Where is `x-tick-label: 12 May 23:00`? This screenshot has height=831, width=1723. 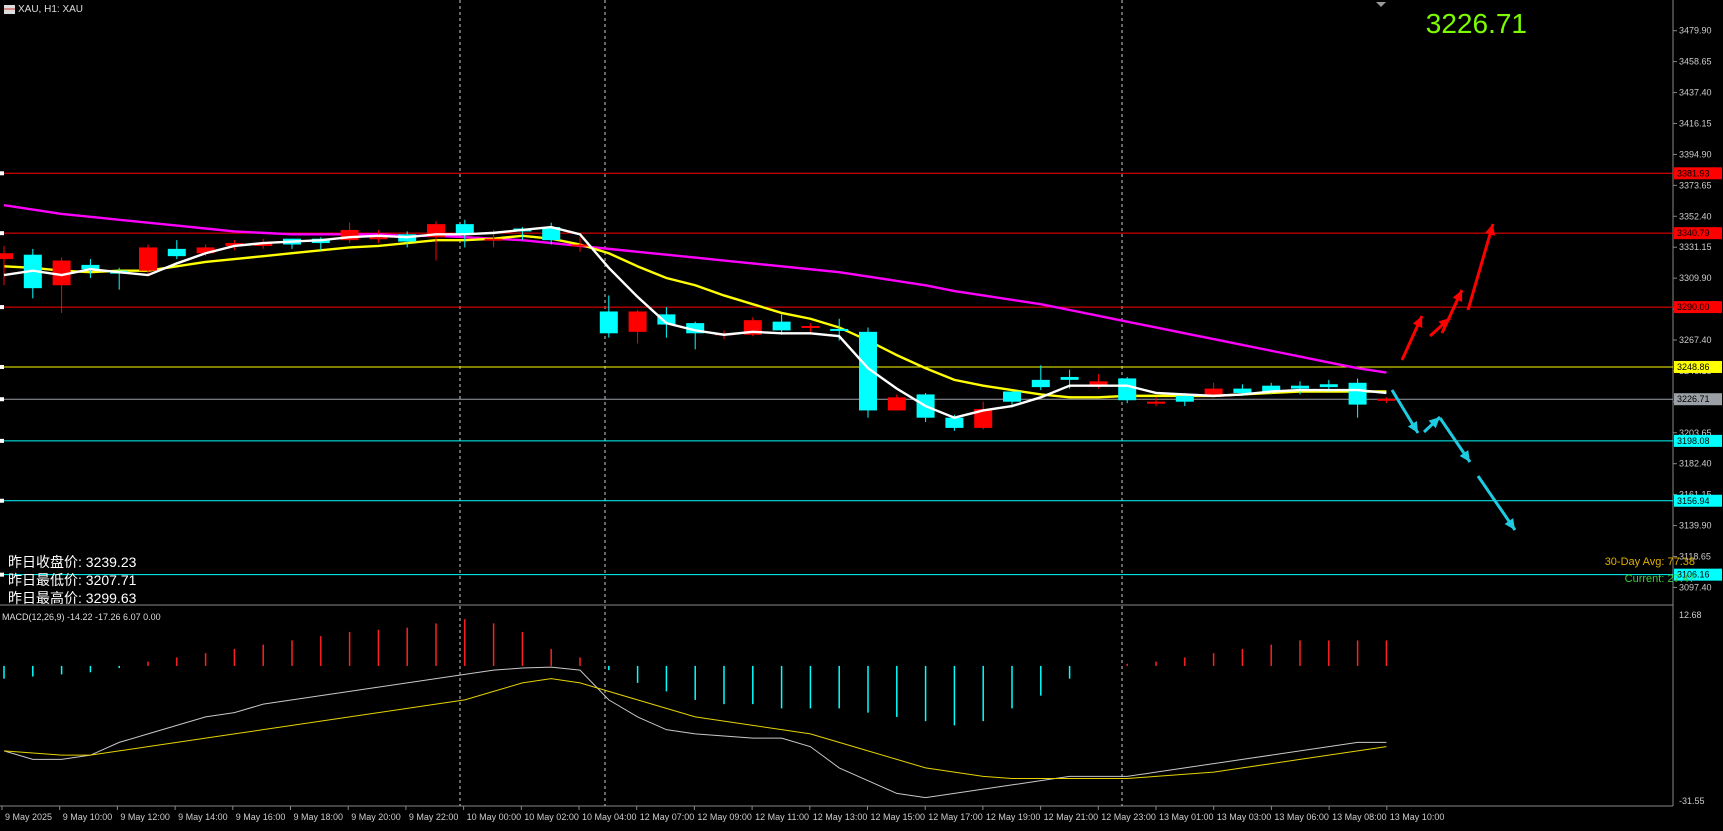
x-tick-label: 12 May 23:00 is located at coordinates (1128, 817).